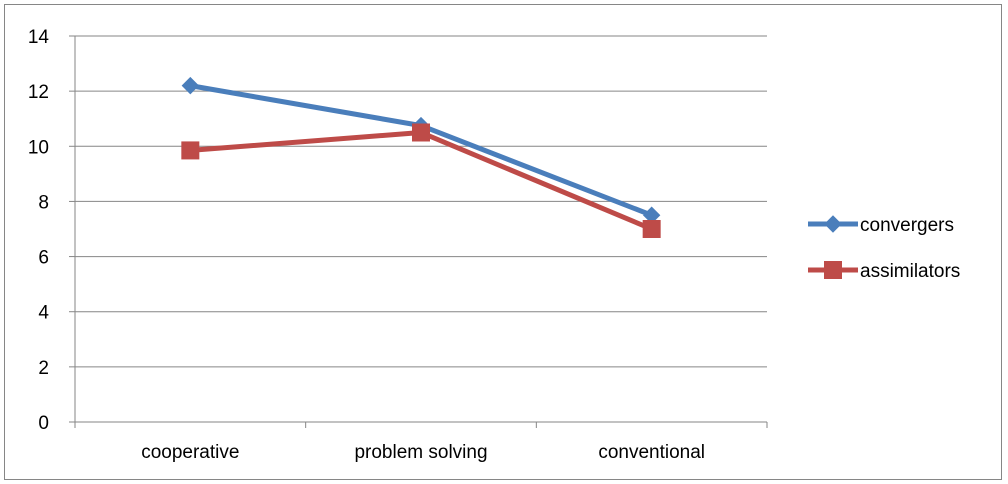  I want to click on x-tick-label: cooperative, so click(190, 452).